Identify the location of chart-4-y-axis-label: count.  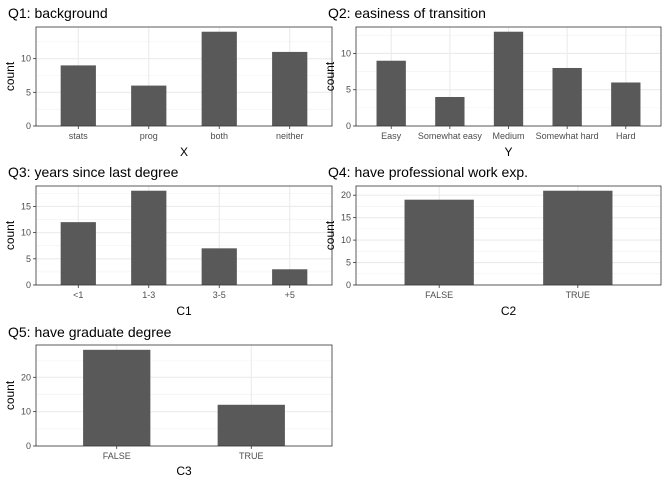
(330, 235).